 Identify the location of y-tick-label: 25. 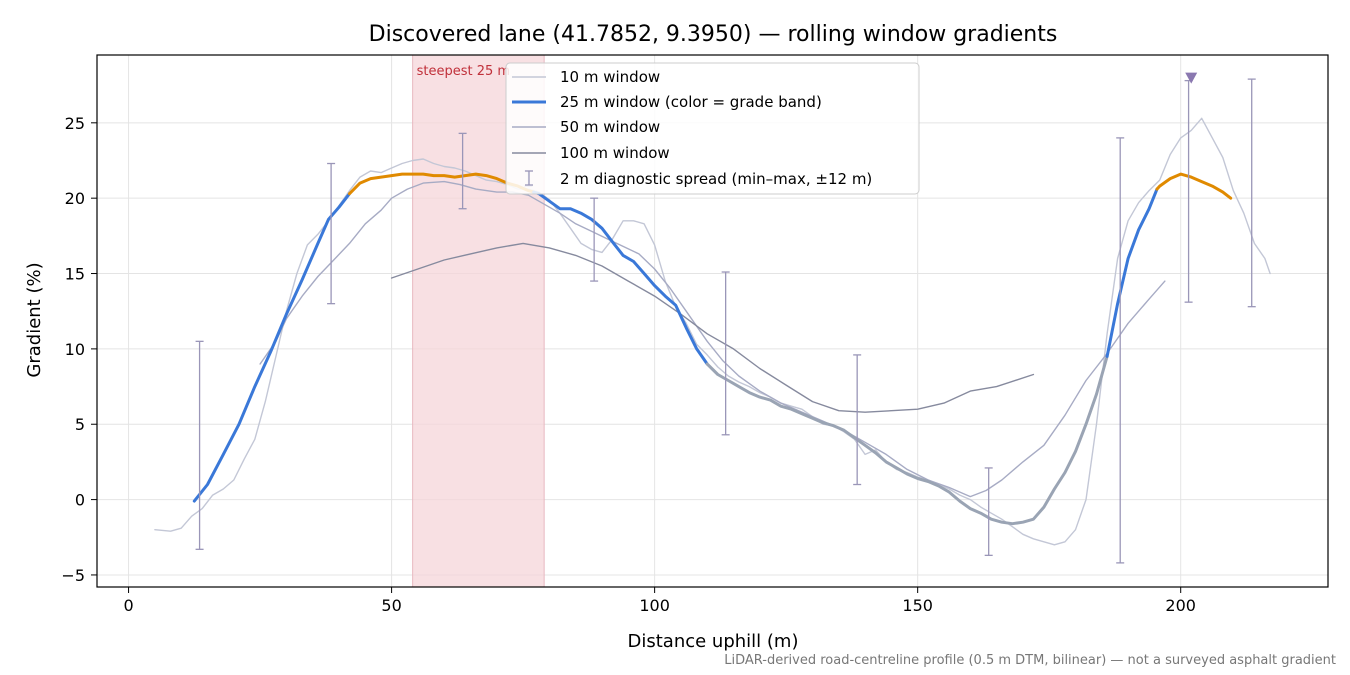
(75, 123).